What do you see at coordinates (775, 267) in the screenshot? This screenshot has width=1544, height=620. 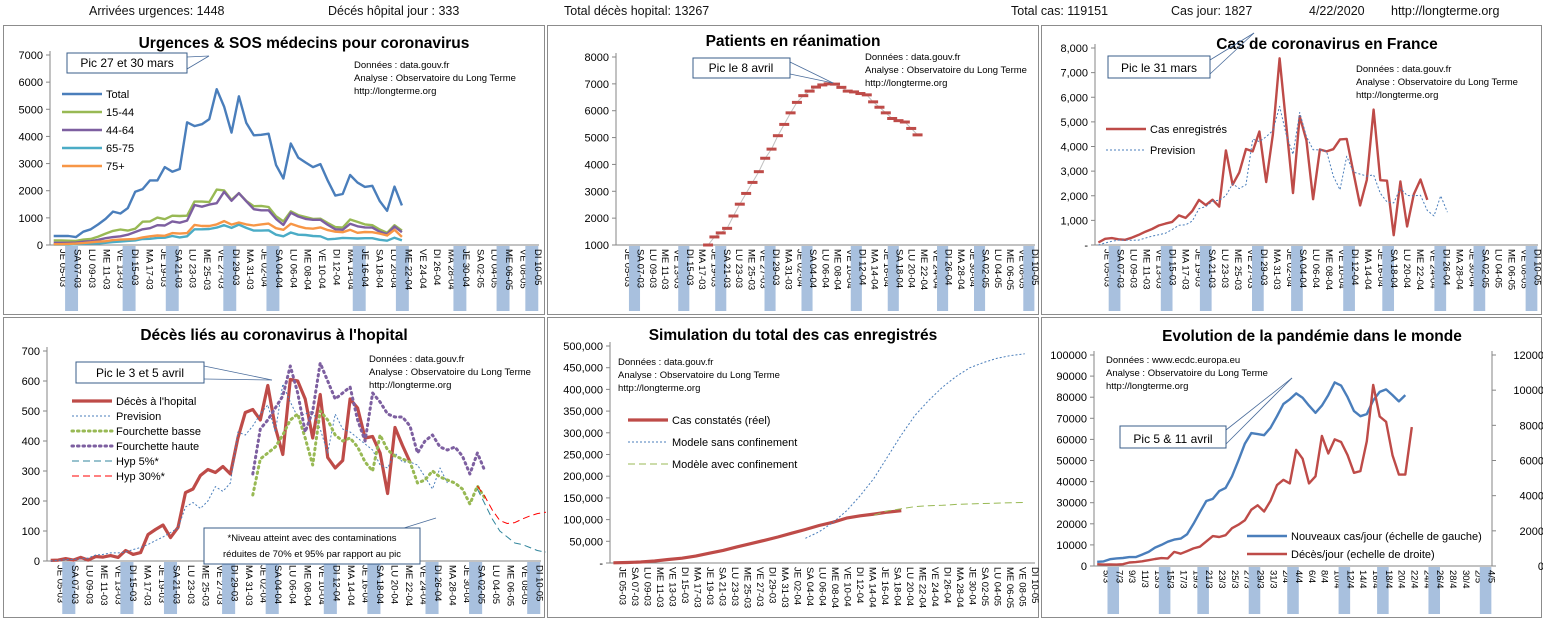 I see `x-tick-label: DI 29-03` at bounding box center [775, 267].